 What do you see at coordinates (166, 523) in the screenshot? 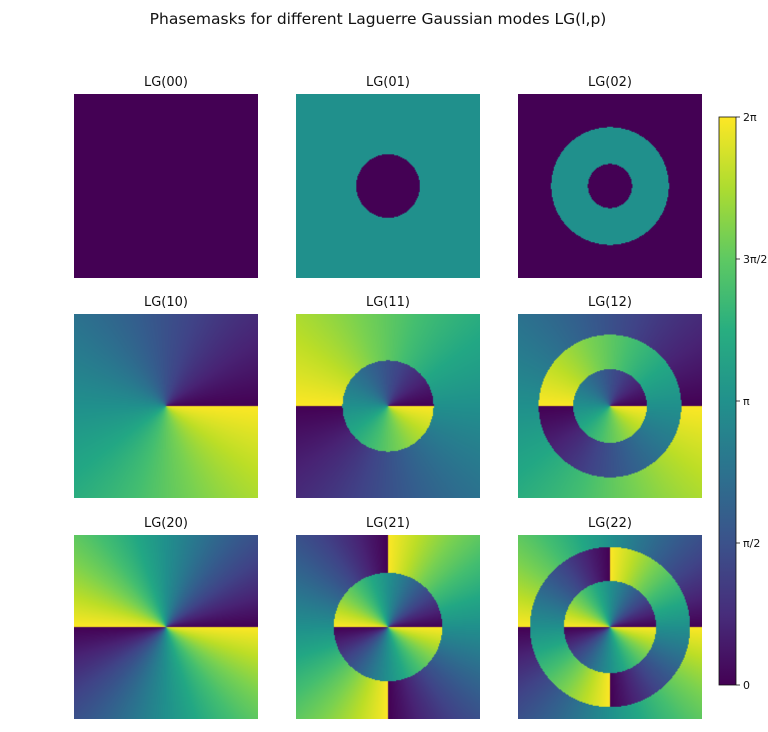
I see `panel-title: LG(20)` at bounding box center [166, 523].